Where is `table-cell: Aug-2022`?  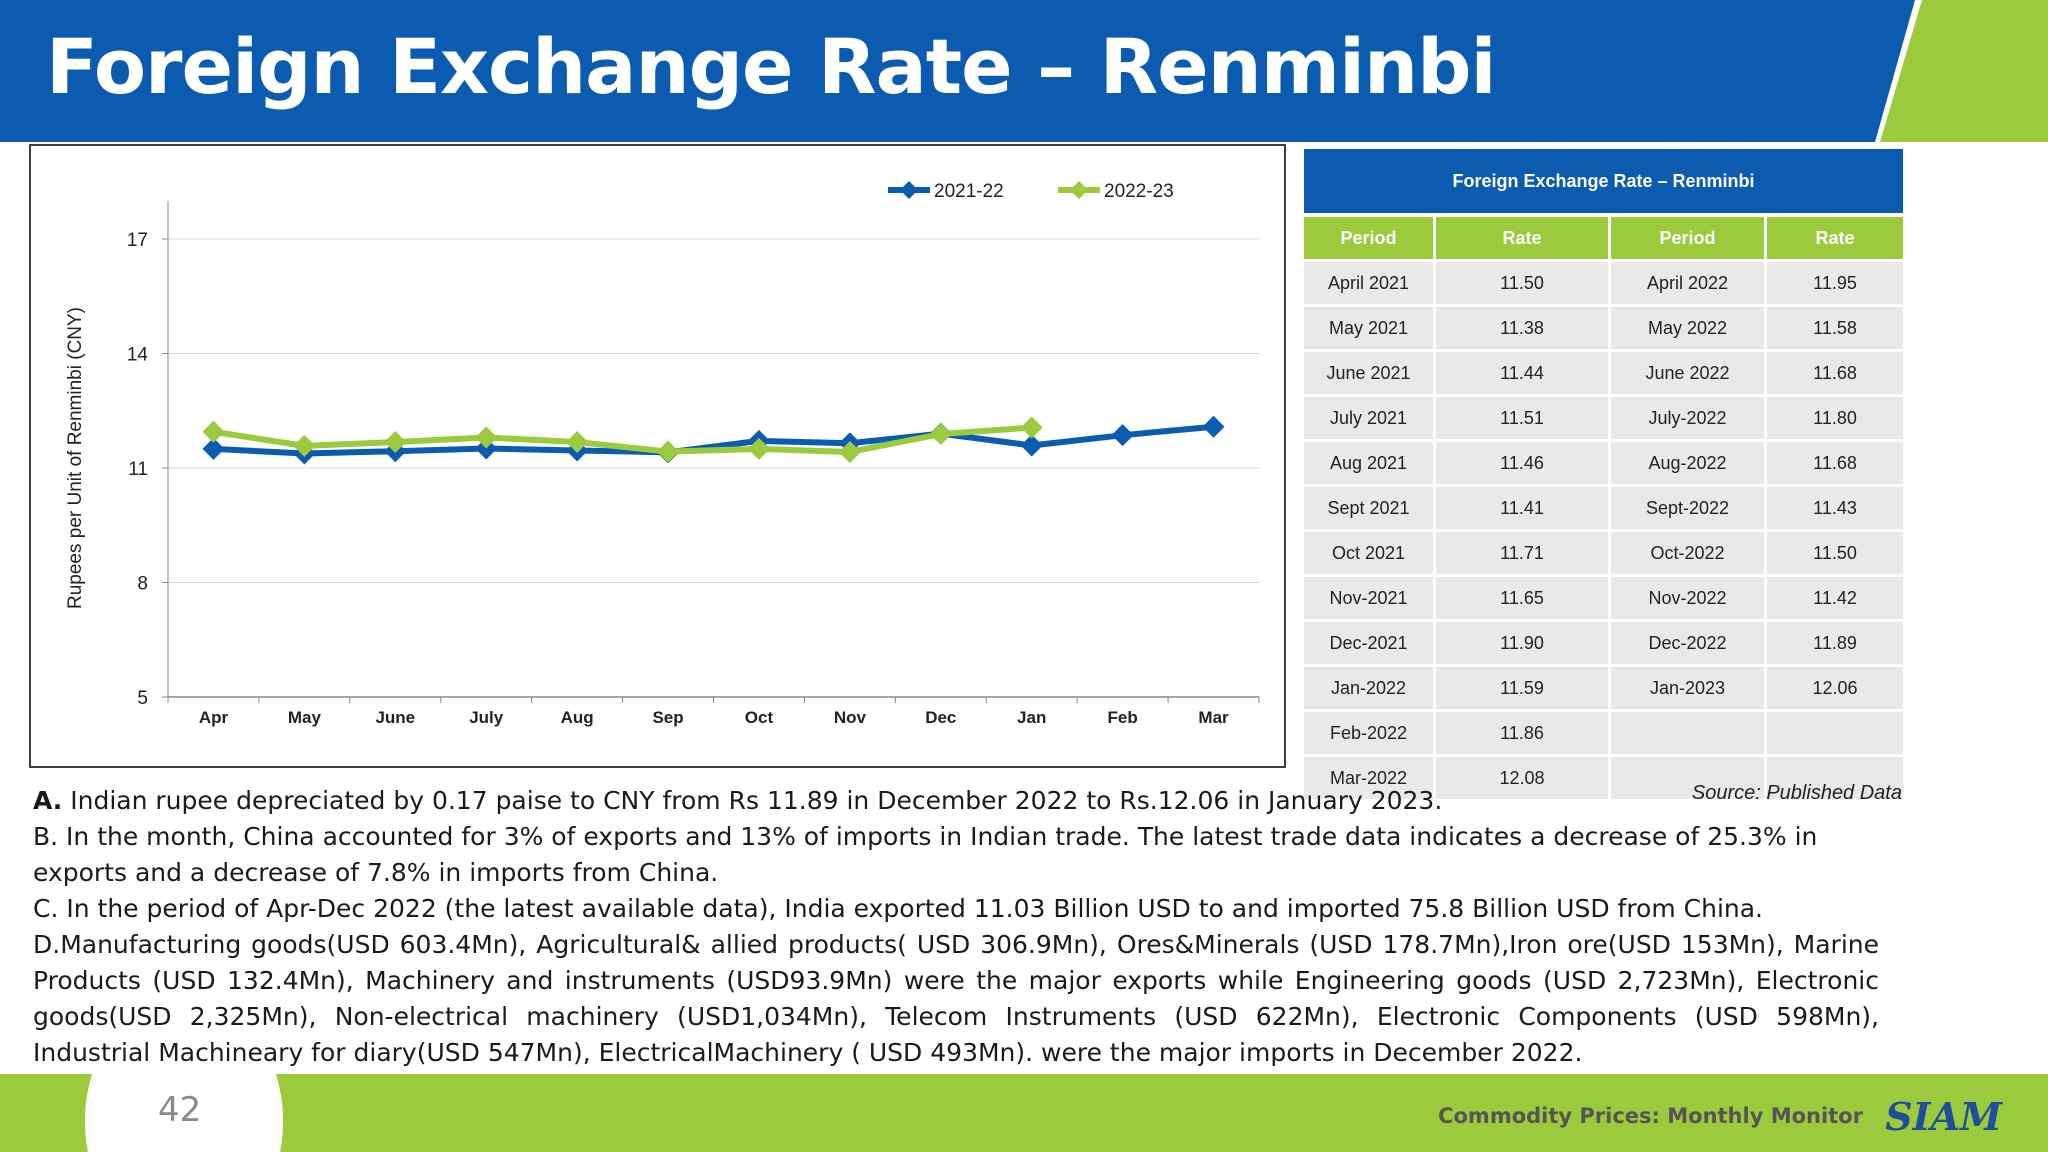
table-cell: Aug-2022 is located at coordinates (1687, 463).